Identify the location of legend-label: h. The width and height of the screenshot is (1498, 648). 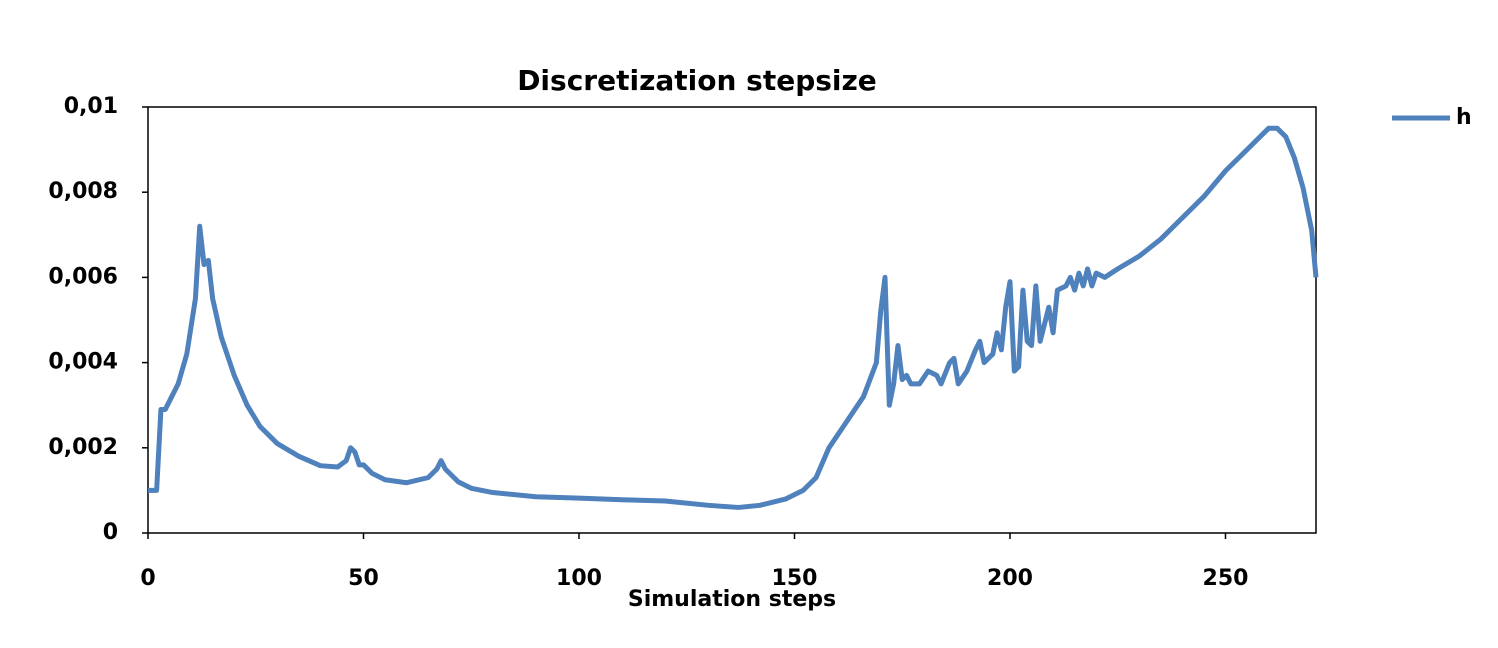
(1464, 117).